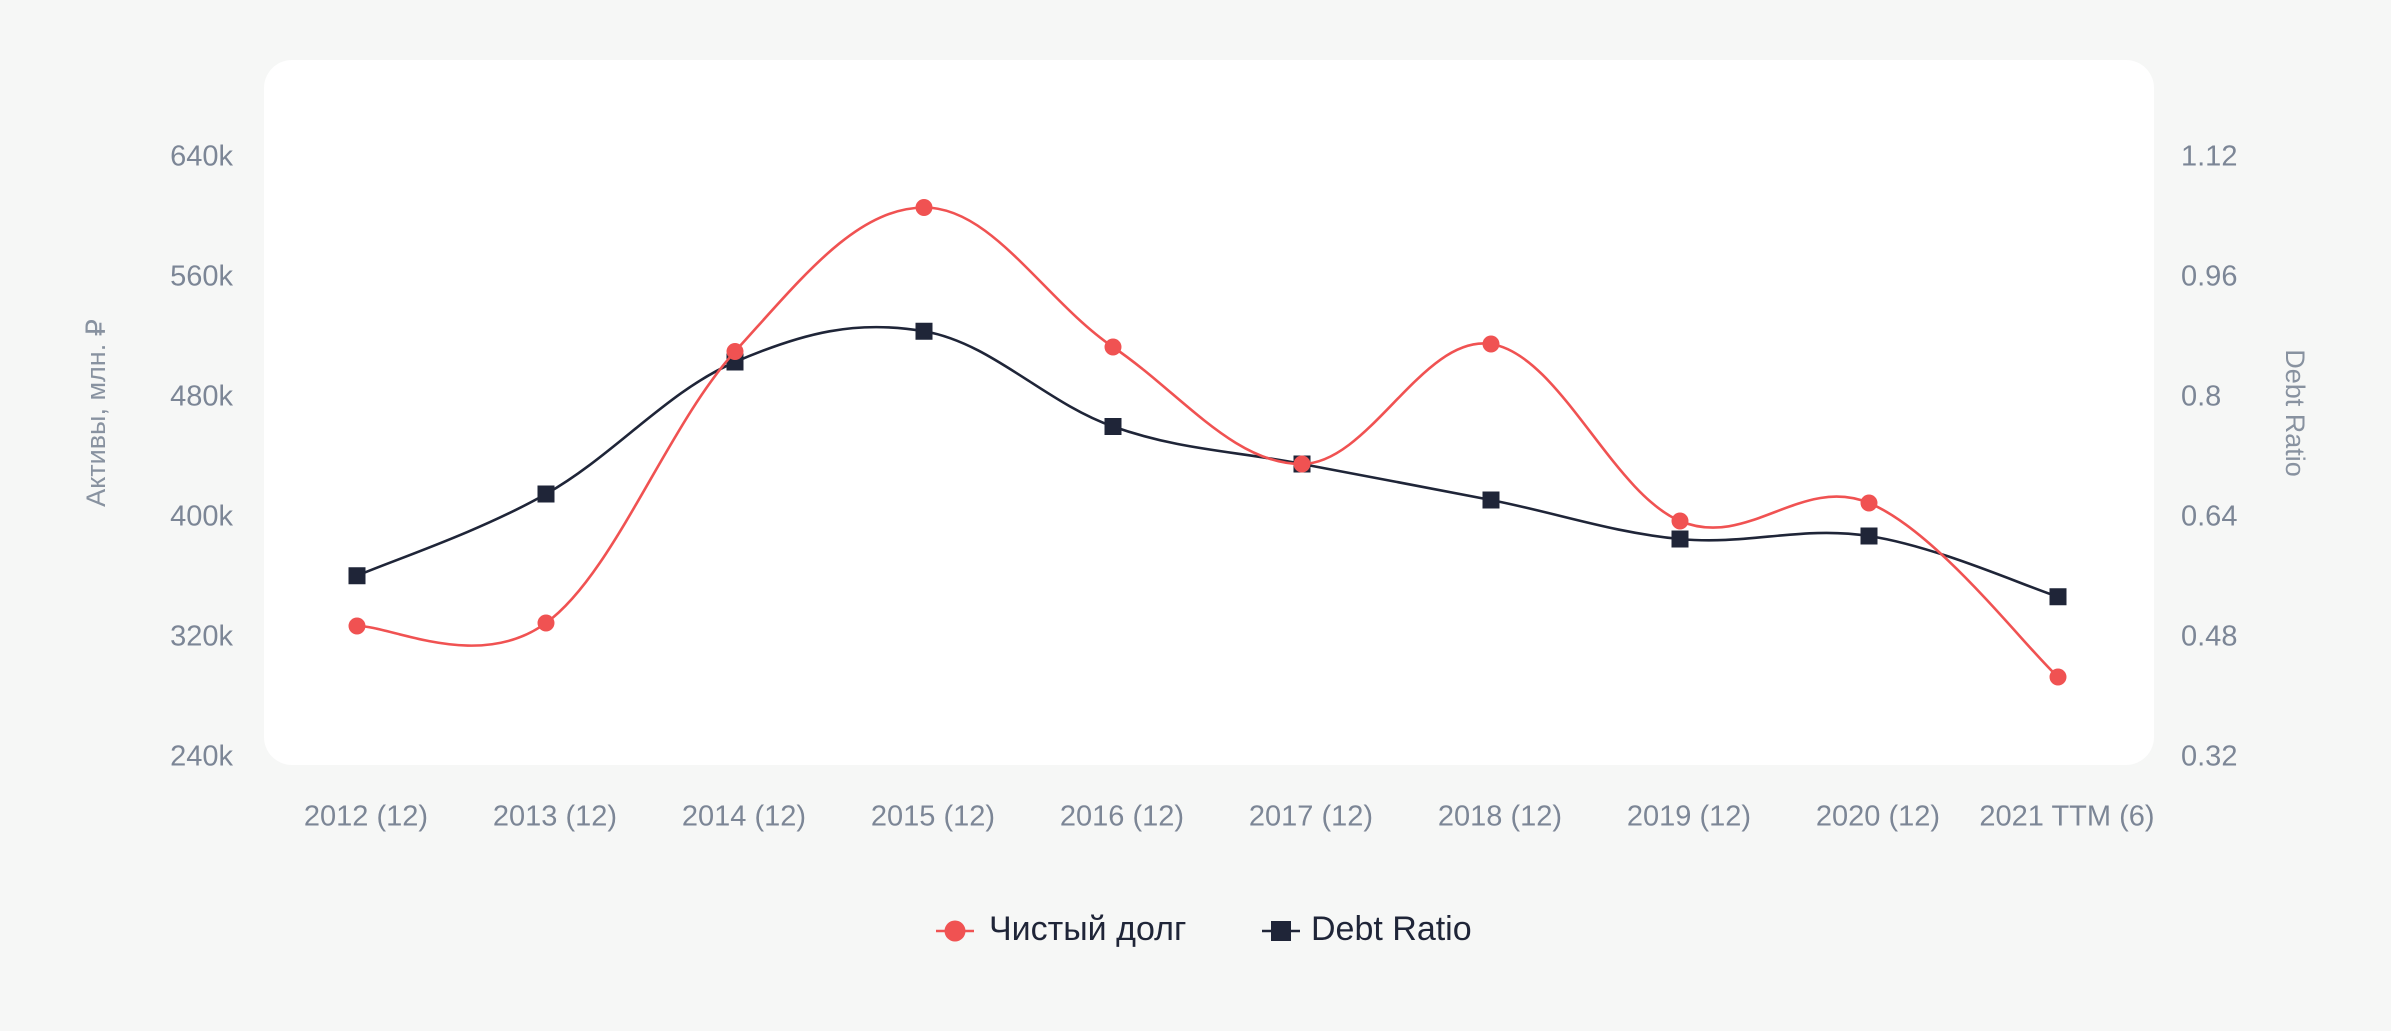 This screenshot has width=2391, height=1031. What do you see at coordinates (1281, 931) in the screenshot?
I see `legend-debt-ratio-marker` at bounding box center [1281, 931].